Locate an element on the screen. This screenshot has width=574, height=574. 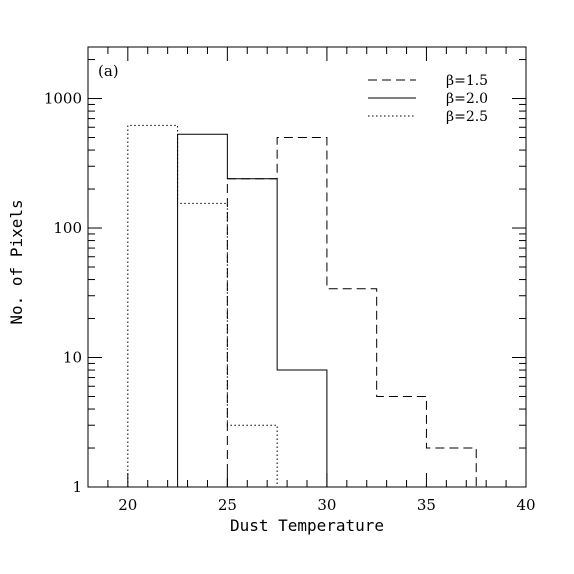
x-tick-label: 35 is located at coordinates (426, 505).